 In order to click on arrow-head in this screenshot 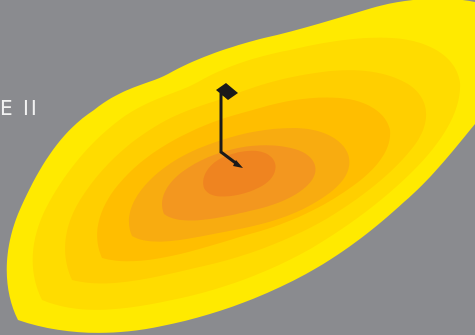, I will do `click(238, 164)`.